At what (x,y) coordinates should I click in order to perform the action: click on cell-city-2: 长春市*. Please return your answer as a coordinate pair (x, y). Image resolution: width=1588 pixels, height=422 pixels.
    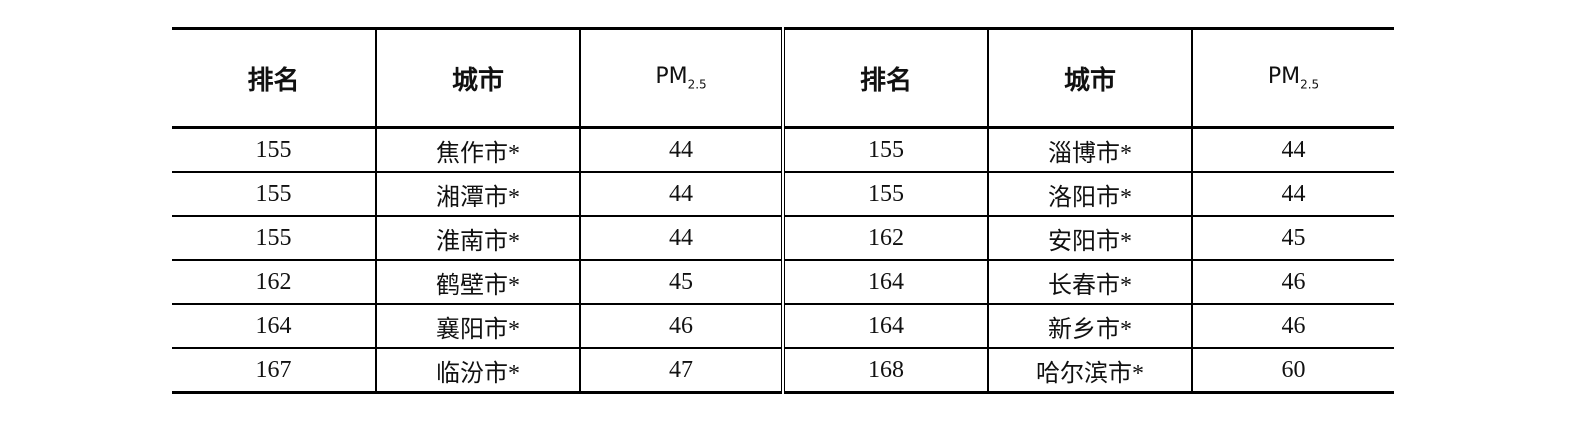
    Looking at the image, I should click on (1089, 282).